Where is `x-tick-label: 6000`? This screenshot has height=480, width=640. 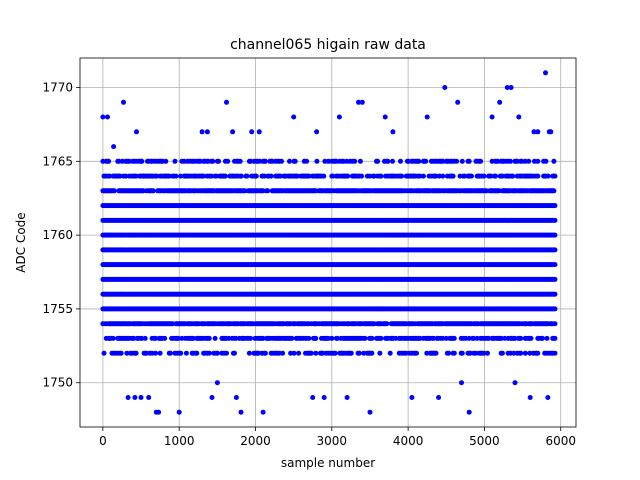 x-tick-label: 6000 is located at coordinates (560, 441).